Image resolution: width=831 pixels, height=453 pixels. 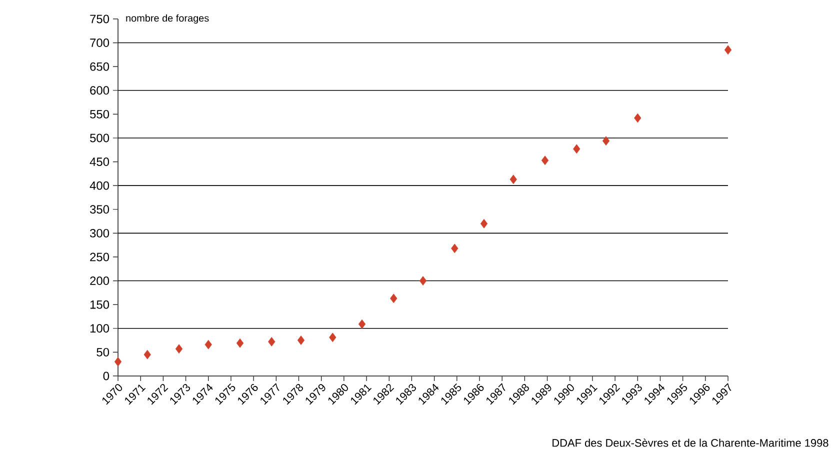 What do you see at coordinates (100, 66) in the screenshot?
I see `y-tick-label: 650` at bounding box center [100, 66].